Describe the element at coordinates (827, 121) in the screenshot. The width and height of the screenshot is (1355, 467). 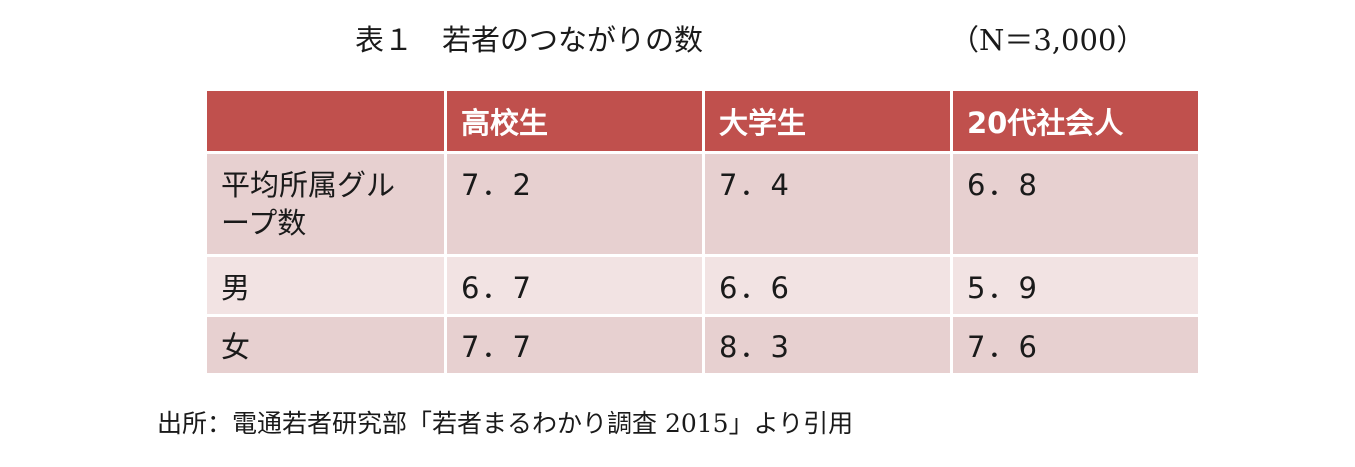
I see `header-cell-university: 大学生` at that location.